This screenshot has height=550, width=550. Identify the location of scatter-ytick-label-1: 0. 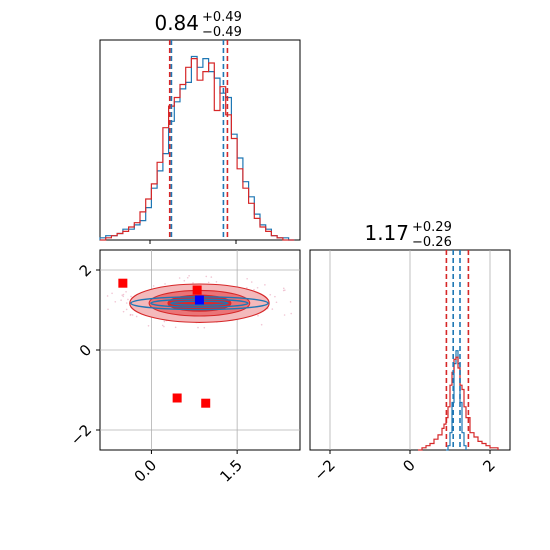
(85, 350).